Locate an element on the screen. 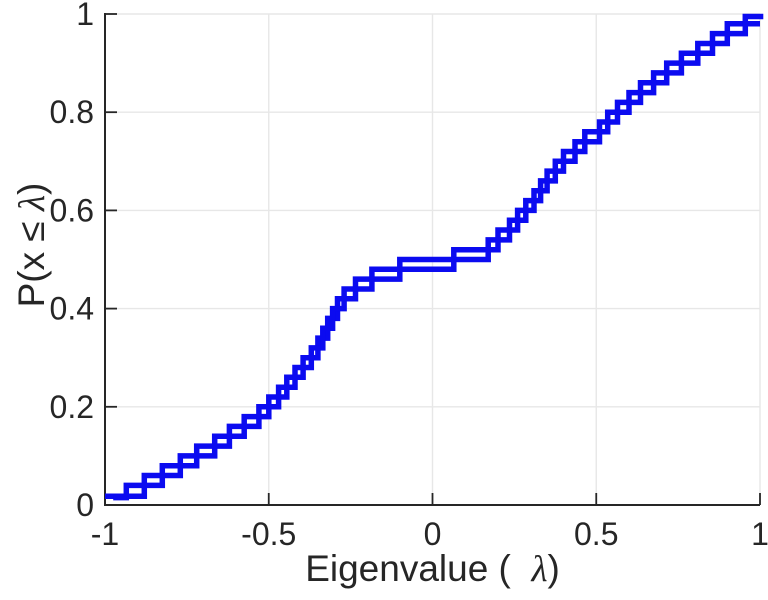  y-axis-label: P(x ≤ λ) is located at coordinates (32, 245).